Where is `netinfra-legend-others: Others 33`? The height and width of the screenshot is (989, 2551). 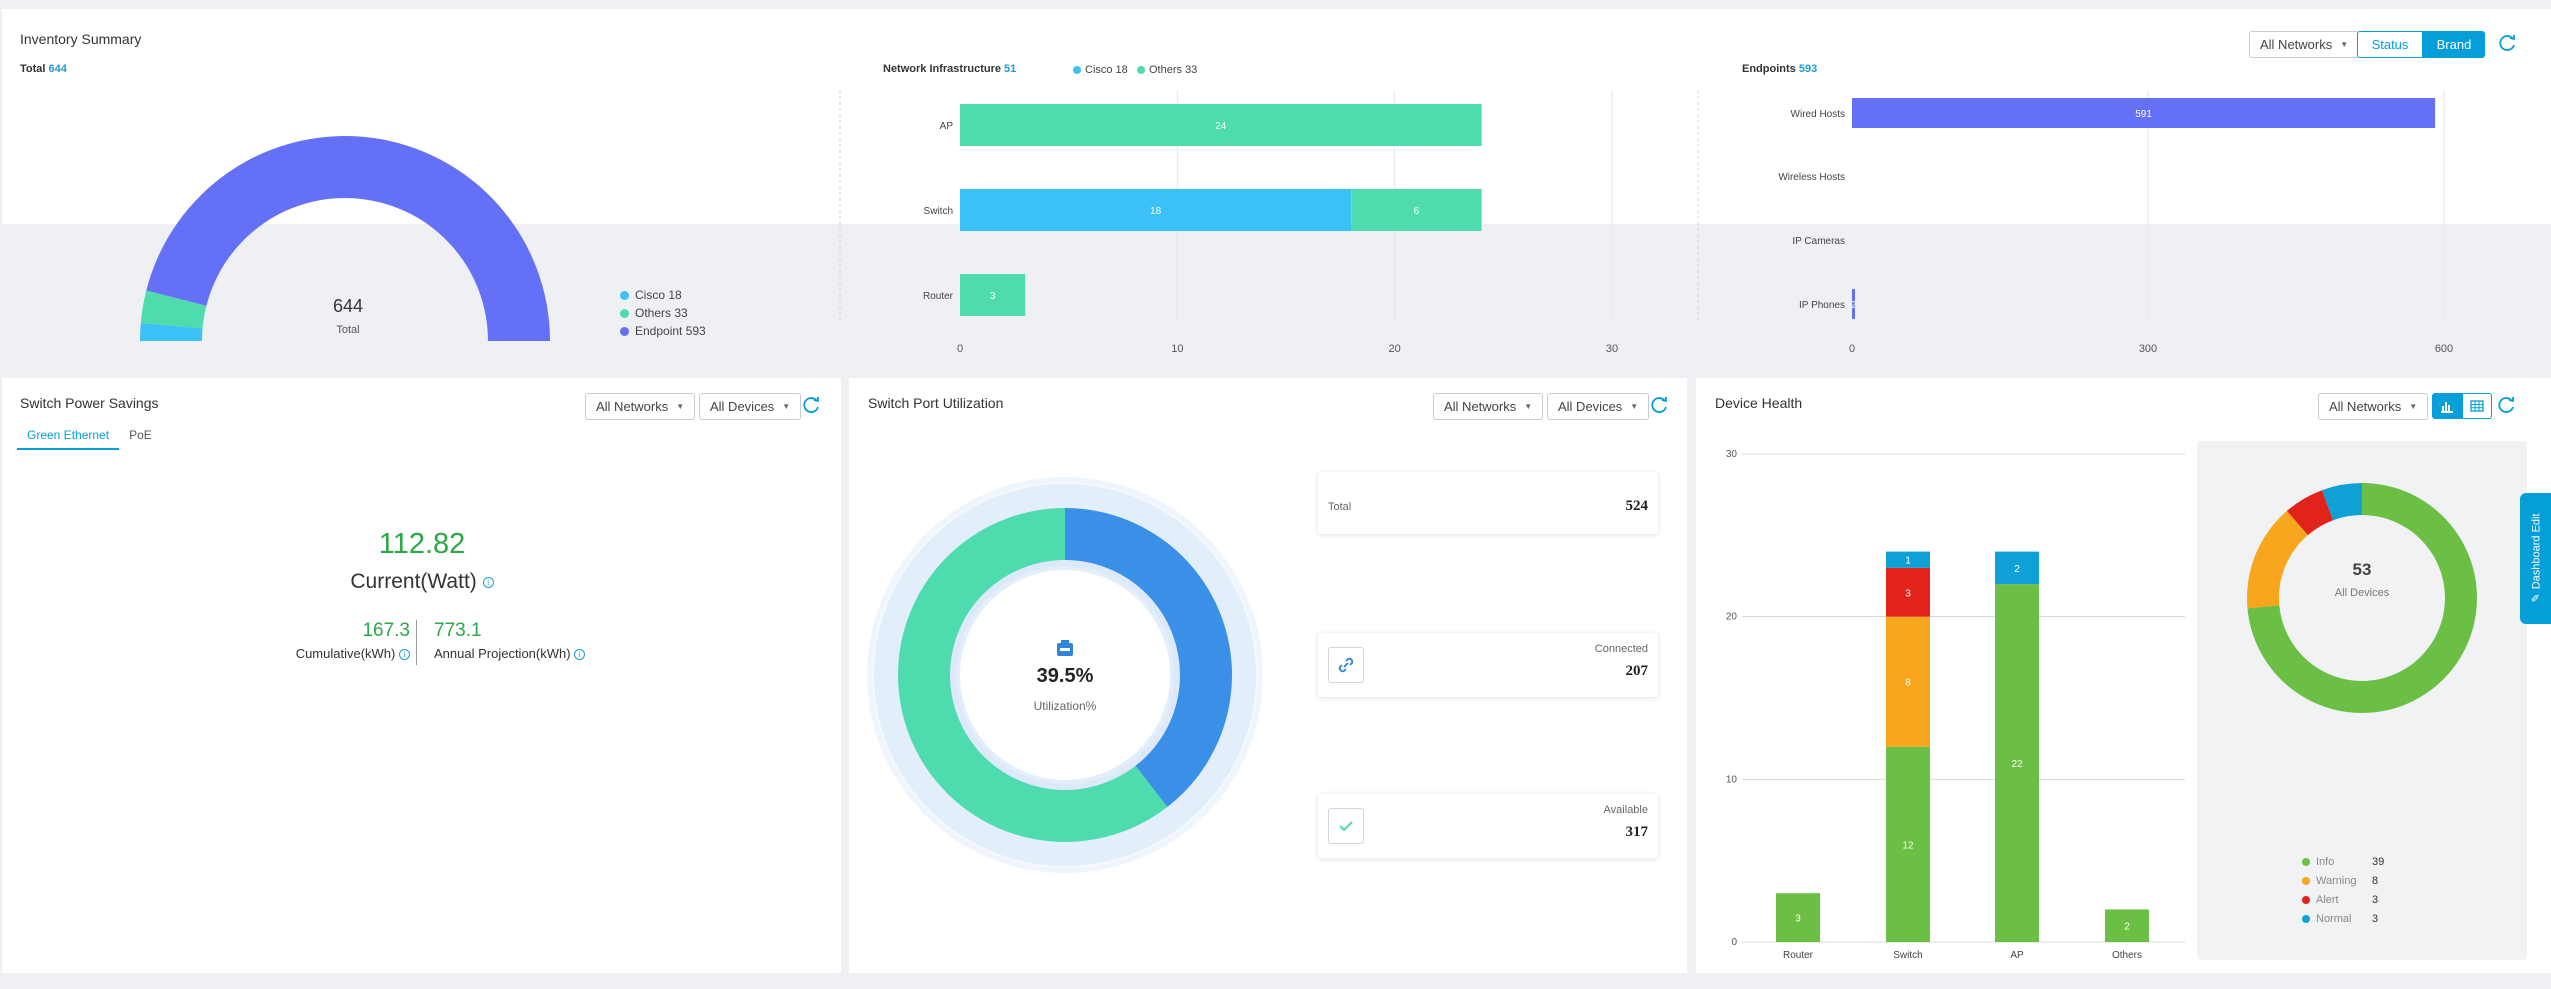
netinfra-legend-others: Others 33 is located at coordinates (1167, 70).